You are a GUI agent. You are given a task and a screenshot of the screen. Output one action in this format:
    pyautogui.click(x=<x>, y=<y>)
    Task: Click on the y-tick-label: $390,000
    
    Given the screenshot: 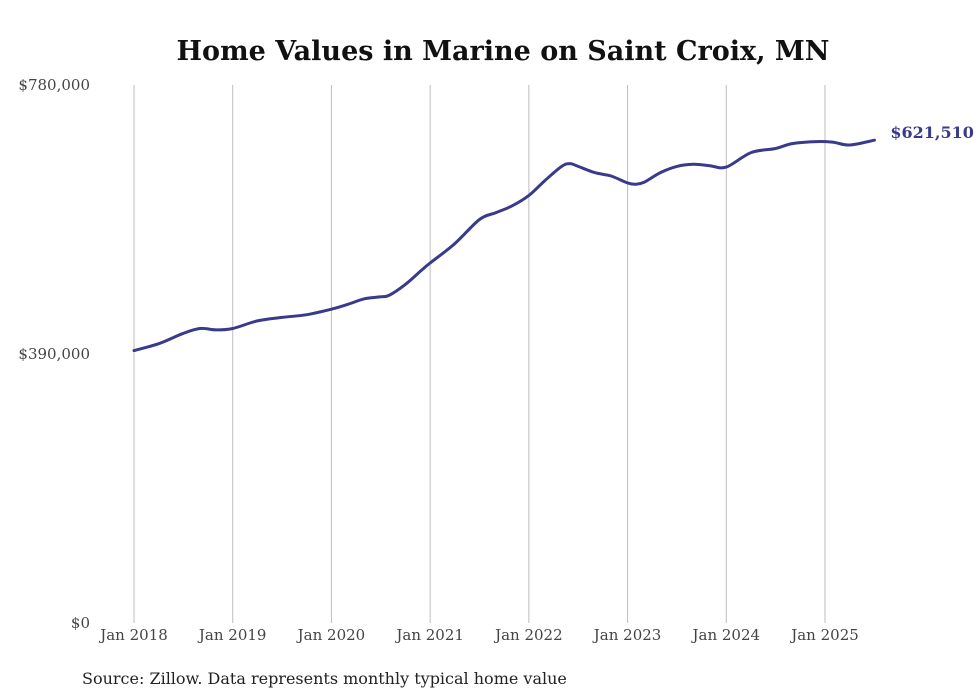 What is the action you would take?
    pyautogui.click(x=54, y=354)
    